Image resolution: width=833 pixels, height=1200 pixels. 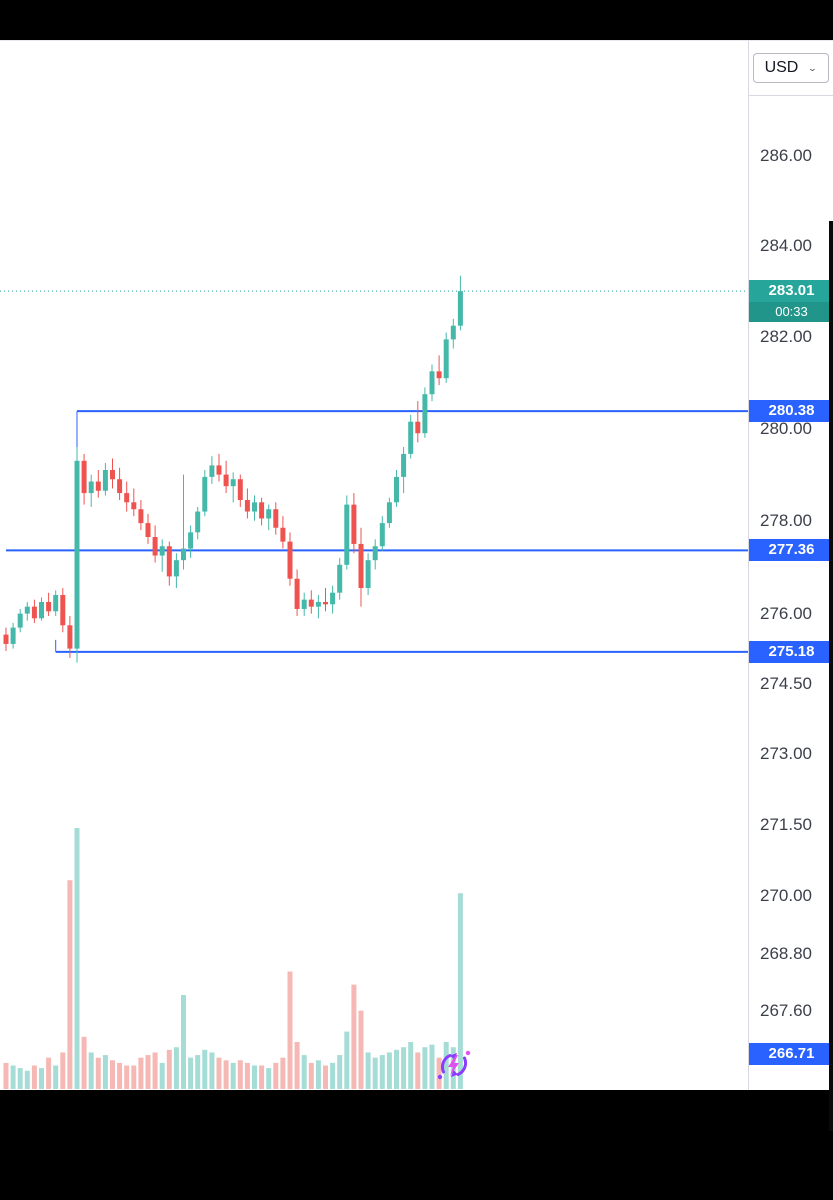 I want to click on axis-tick-label: 274.50, so click(x=786, y=683).